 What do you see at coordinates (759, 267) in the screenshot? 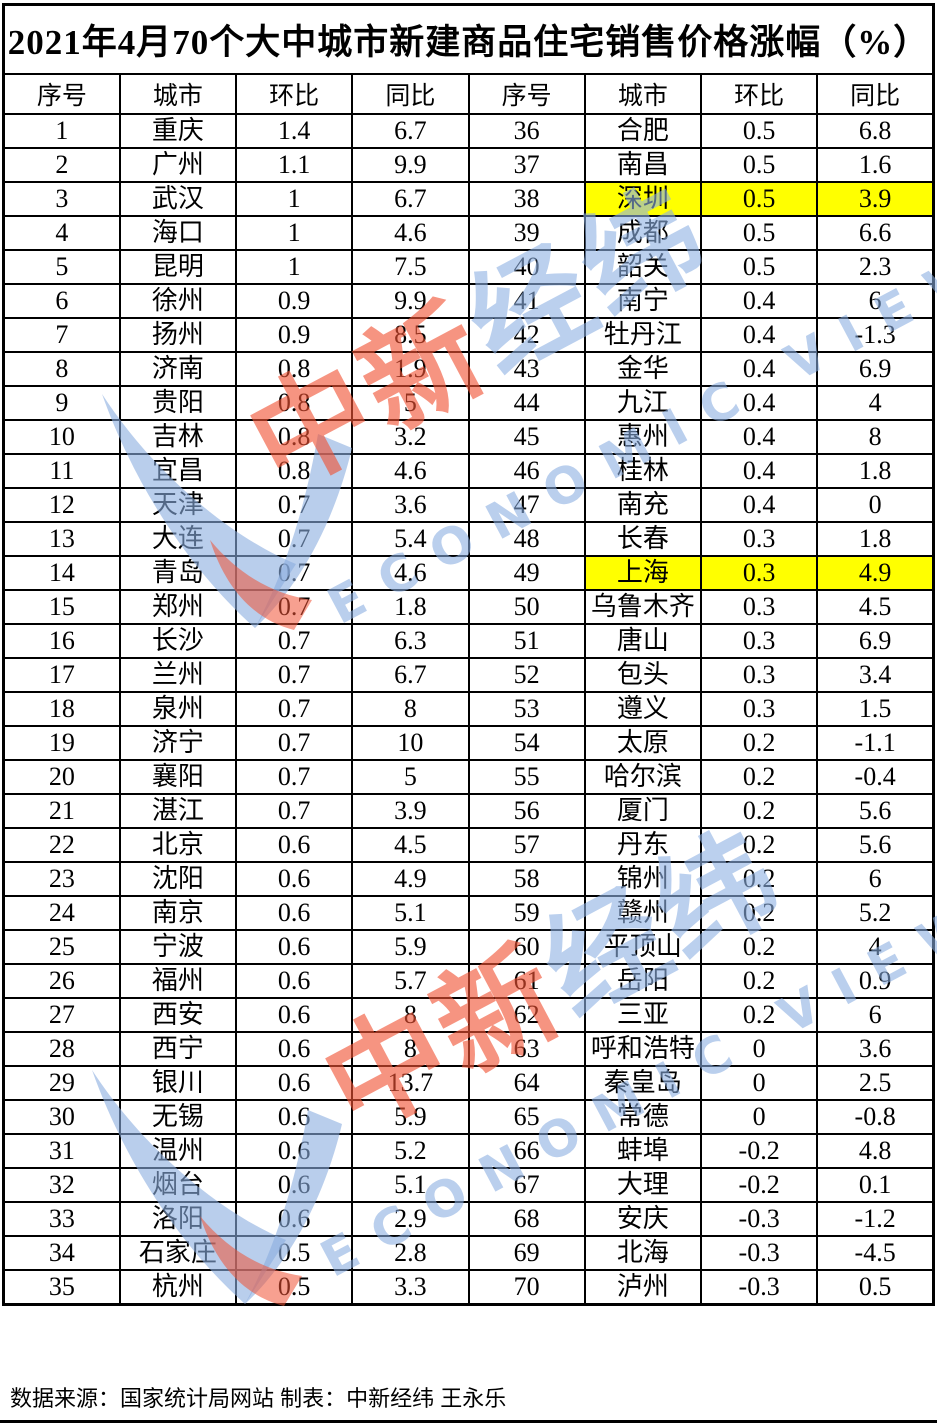
I see `mom-cell: 0.5` at bounding box center [759, 267].